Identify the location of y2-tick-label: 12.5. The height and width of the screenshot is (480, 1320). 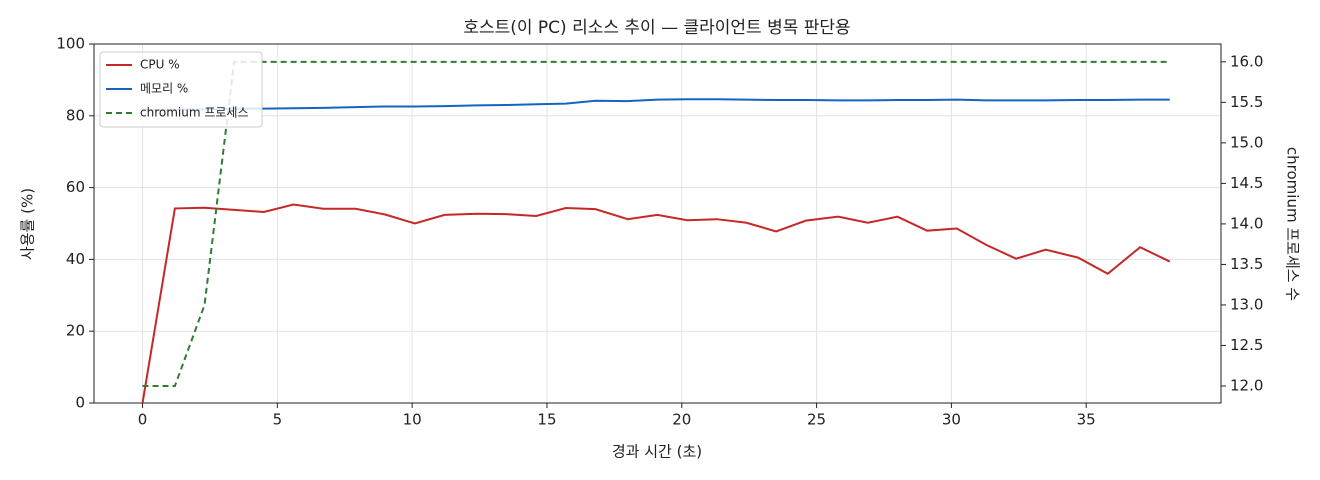
(1246, 345).